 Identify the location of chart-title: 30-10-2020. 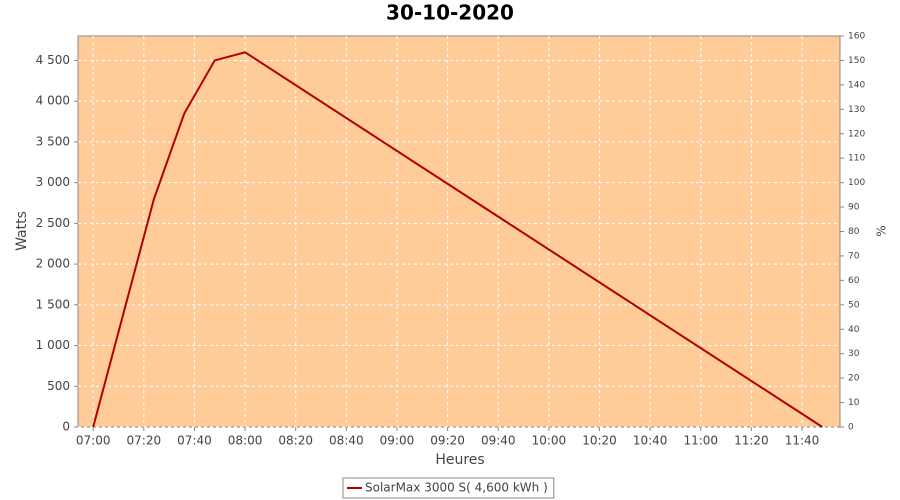
(450, 13).